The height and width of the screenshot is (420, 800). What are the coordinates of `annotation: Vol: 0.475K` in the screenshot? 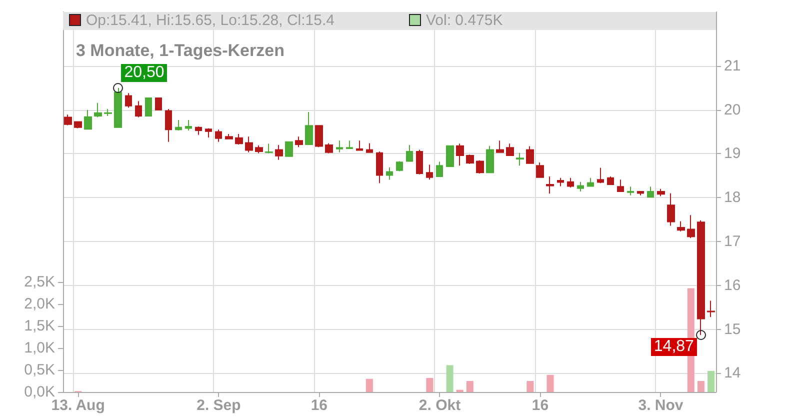 It's located at (464, 20).